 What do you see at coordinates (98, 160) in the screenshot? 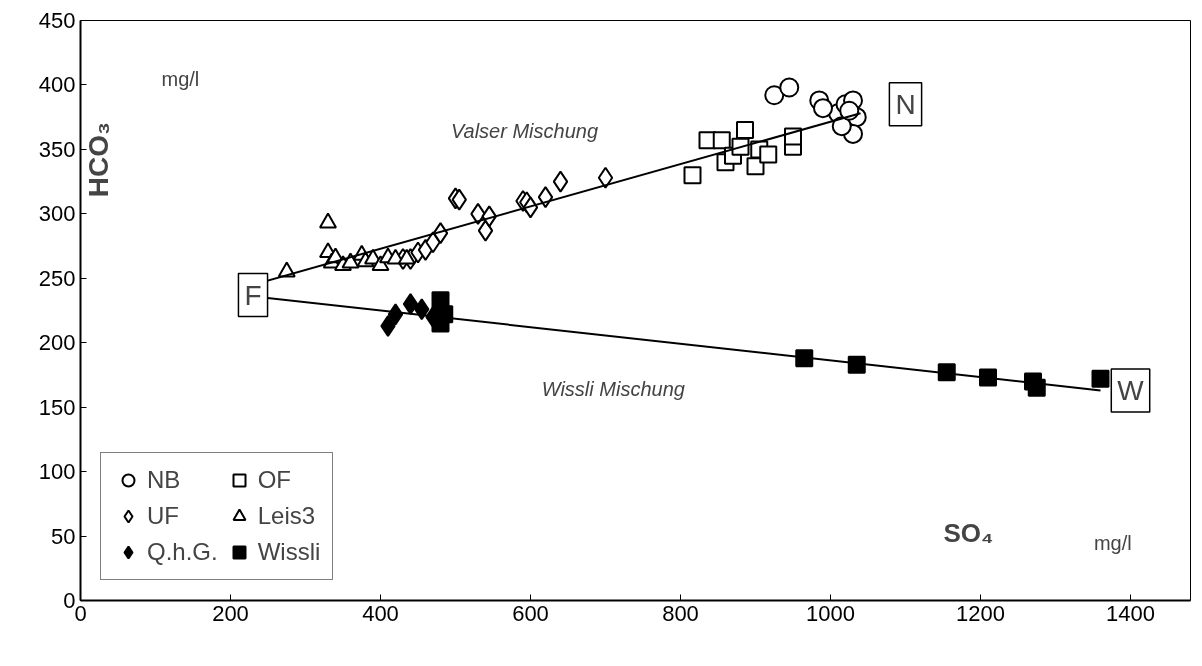
I see `y-axis-title: HCO₃` at bounding box center [98, 160].